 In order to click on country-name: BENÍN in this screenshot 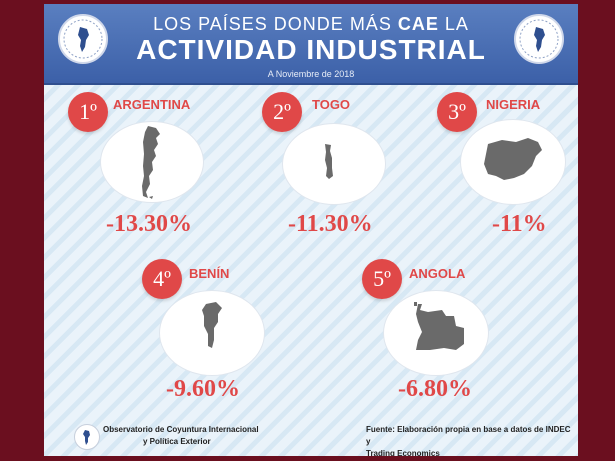, I will do `click(209, 273)`.